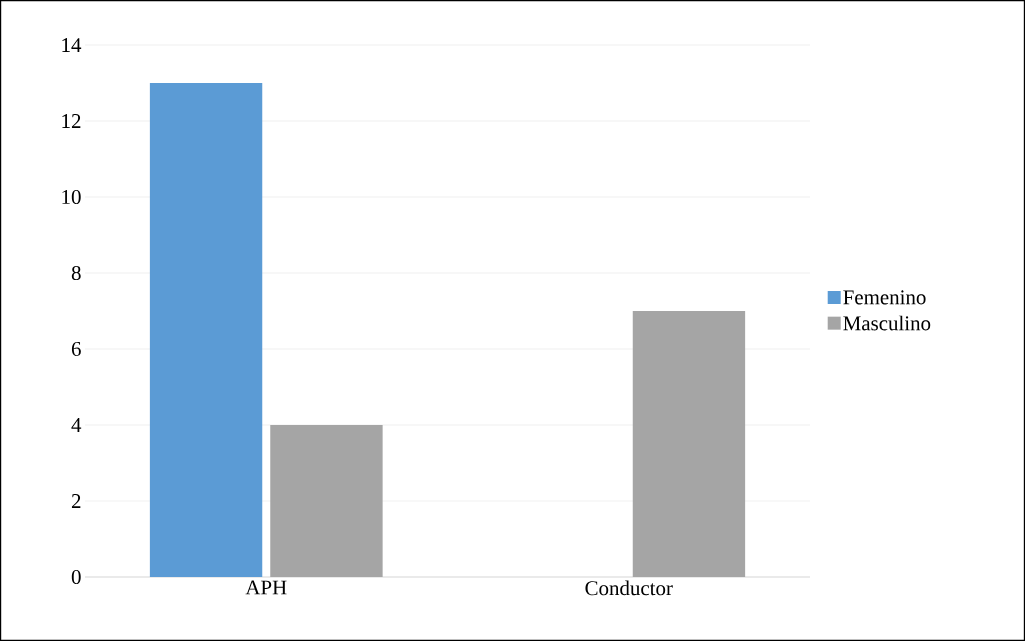  I want to click on y-tick-label: 2, so click(76, 501).